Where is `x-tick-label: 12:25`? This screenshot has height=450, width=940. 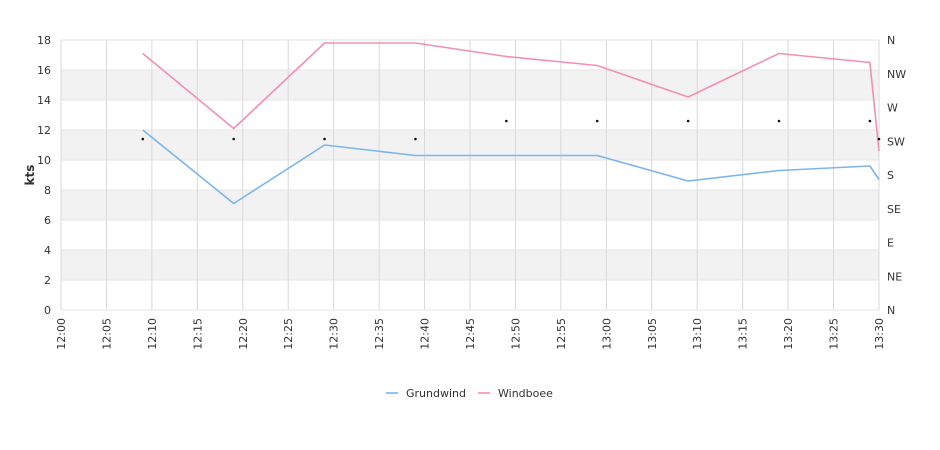 x-tick-label: 12:25 is located at coordinates (288, 334).